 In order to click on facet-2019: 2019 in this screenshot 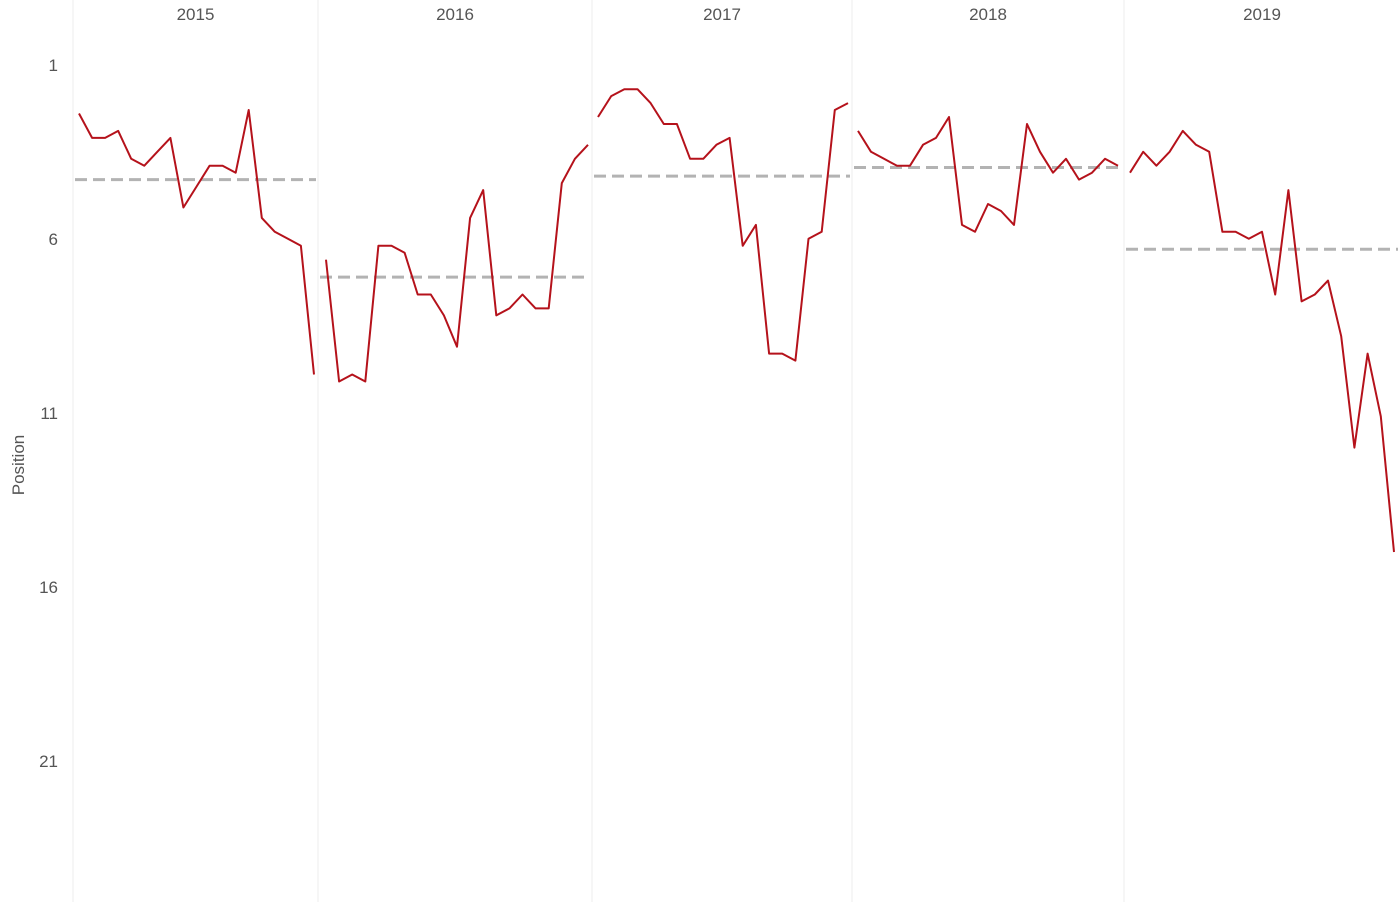, I will do `click(1262, 279)`.